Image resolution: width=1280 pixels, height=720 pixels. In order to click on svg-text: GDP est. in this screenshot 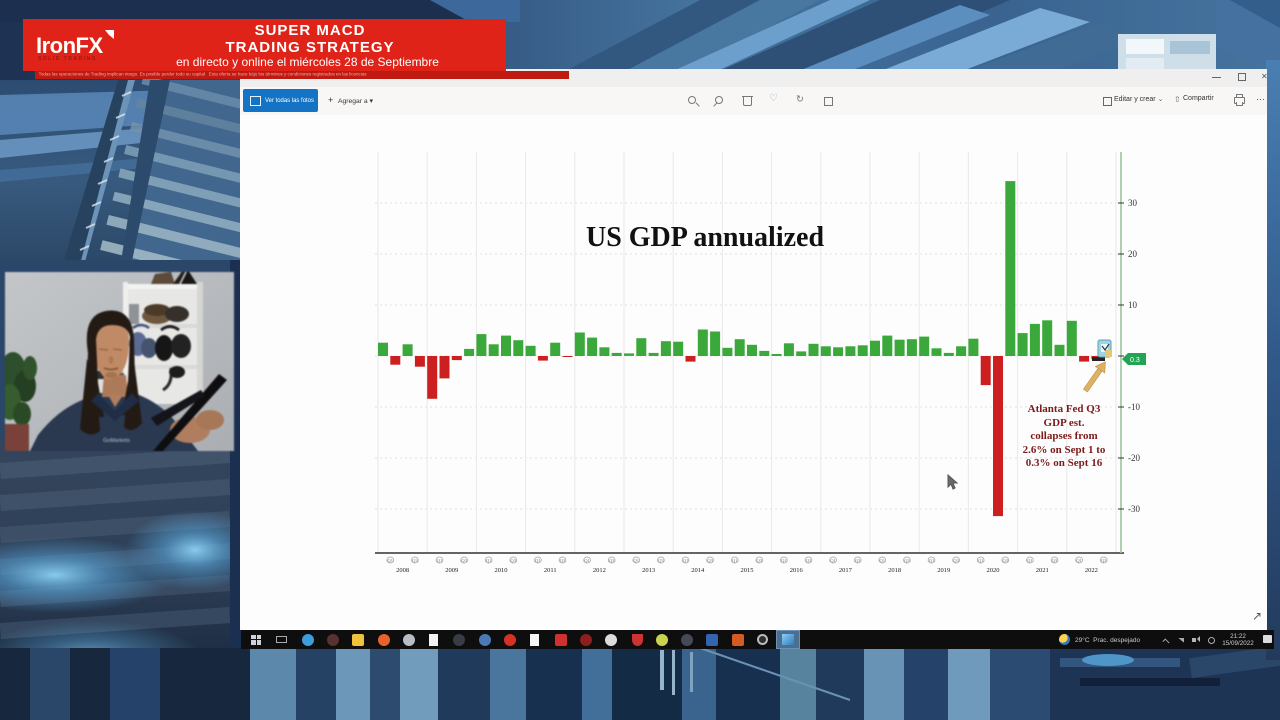, I will do `click(1064, 423)`.